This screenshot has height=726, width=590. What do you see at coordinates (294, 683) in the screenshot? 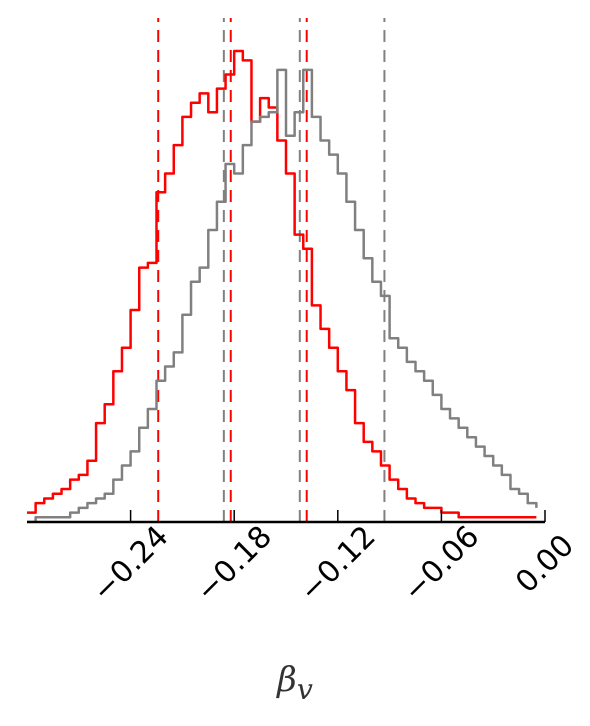
I see `x-axis-title: β$_{v}$` at bounding box center [294, 683].